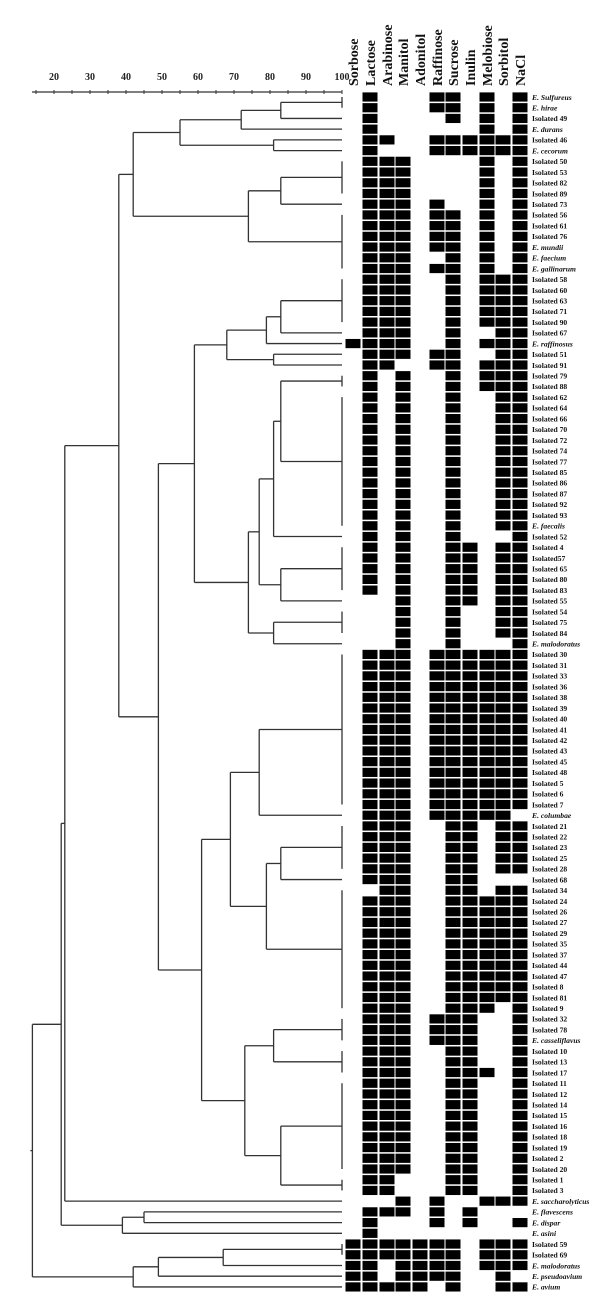 The width and height of the screenshot is (604, 1306). I want to click on row-label: E. malodoratus, so click(555, 1265).